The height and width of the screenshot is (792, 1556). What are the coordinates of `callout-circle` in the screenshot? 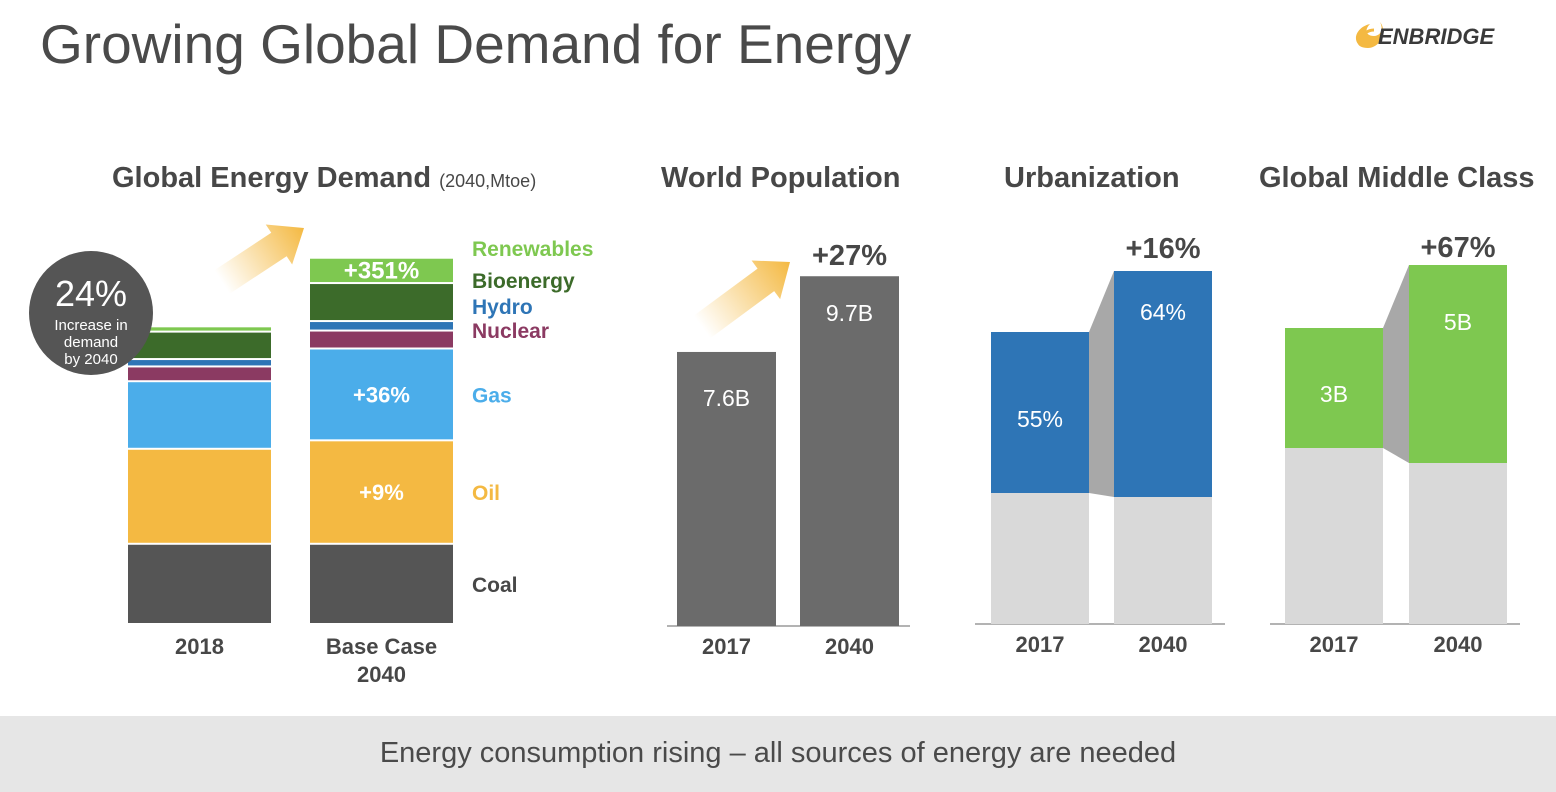 It's located at (91, 313).